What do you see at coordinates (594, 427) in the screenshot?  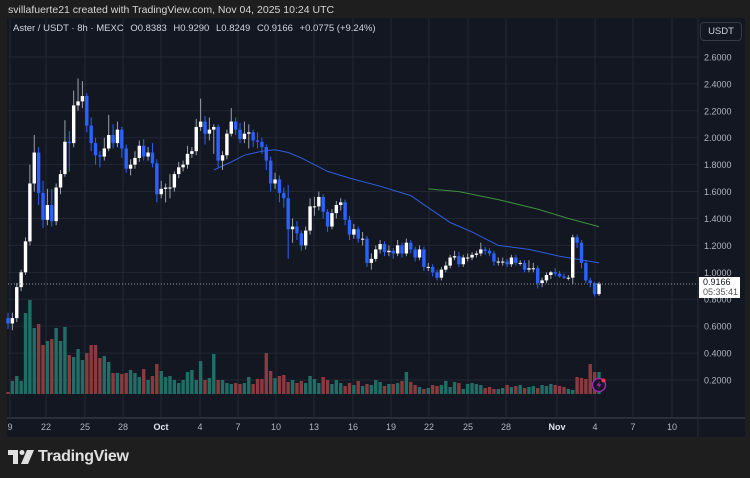 I see `time-tick-label: 4` at bounding box center [594, 427].